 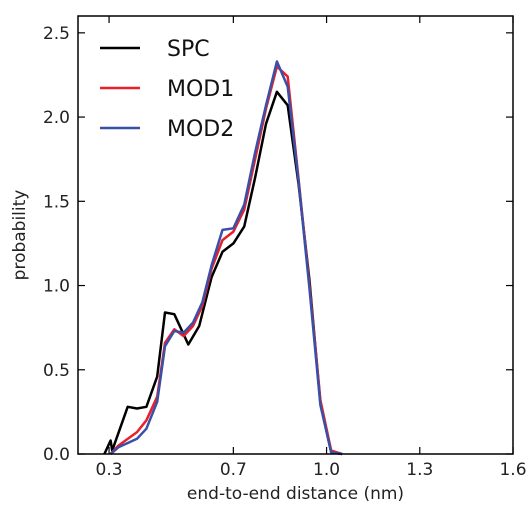 I want to click on legend: SPC MOD1 MOD2, so click(x=167, y=89).